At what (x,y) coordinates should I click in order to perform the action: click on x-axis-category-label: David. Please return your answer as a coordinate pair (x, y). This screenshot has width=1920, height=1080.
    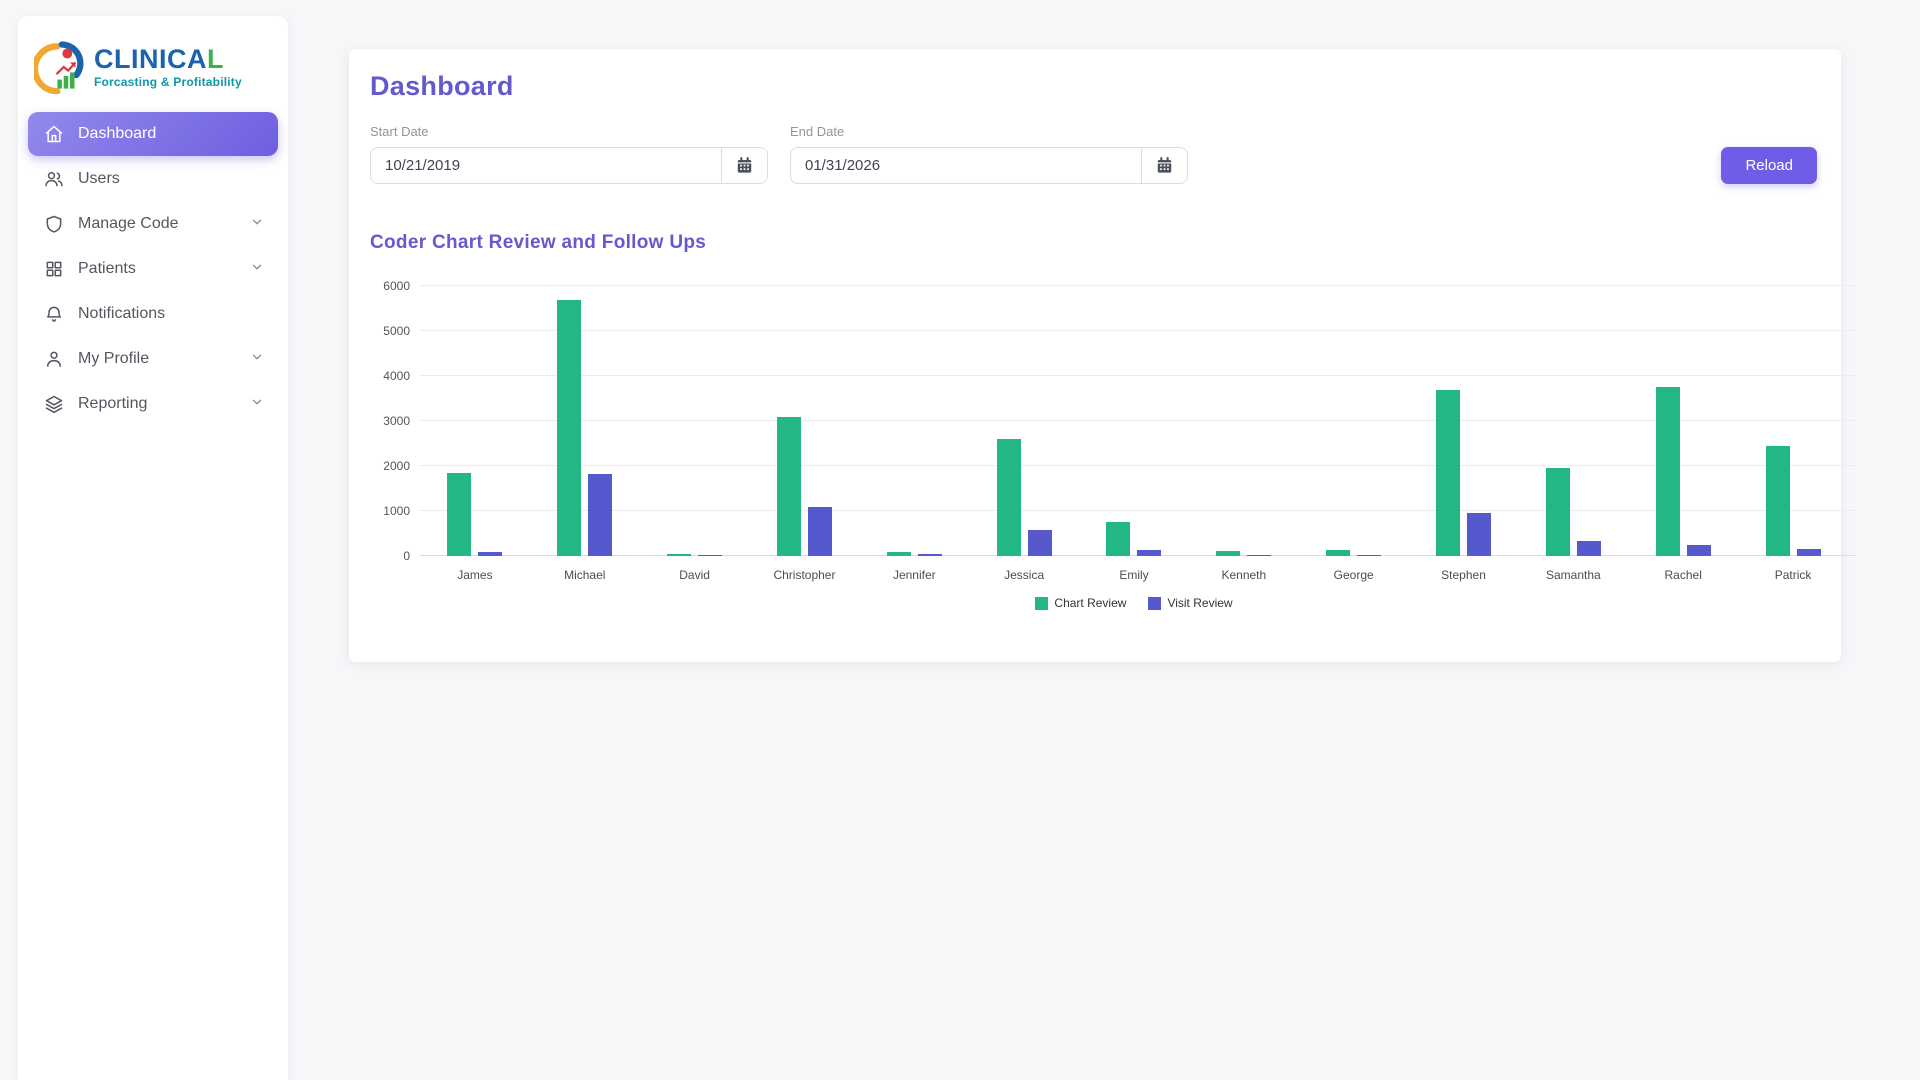
    Looking at the image, I should click on (694, 575).